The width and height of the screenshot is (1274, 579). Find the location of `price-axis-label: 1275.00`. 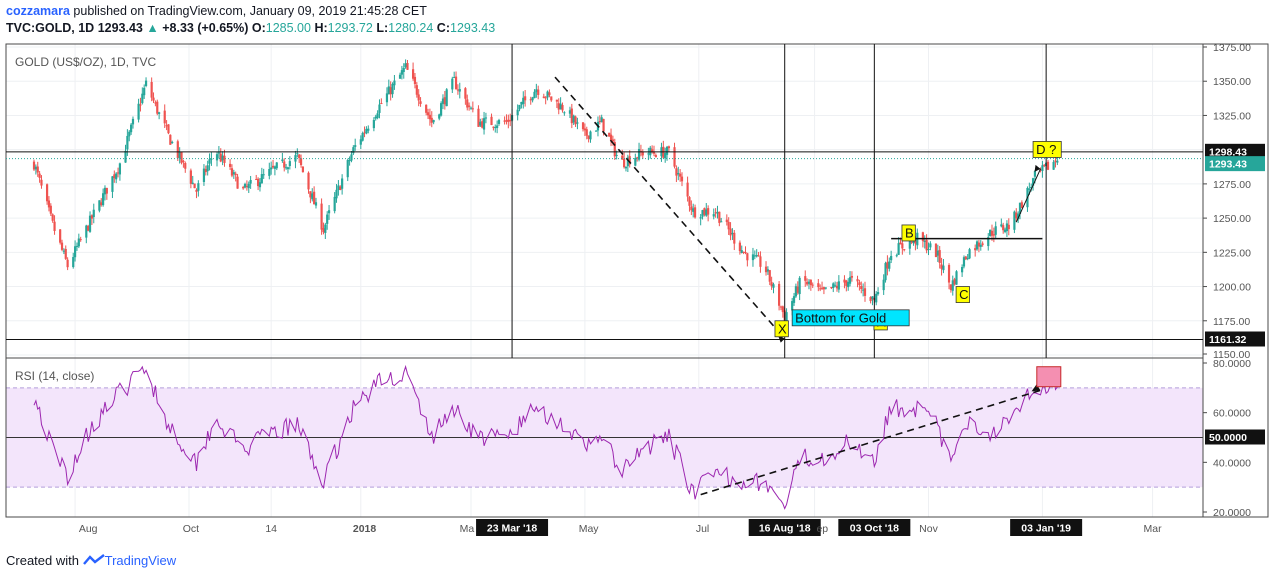

price-axis-label: 1275.00 is located at coordinates (1232, 185).